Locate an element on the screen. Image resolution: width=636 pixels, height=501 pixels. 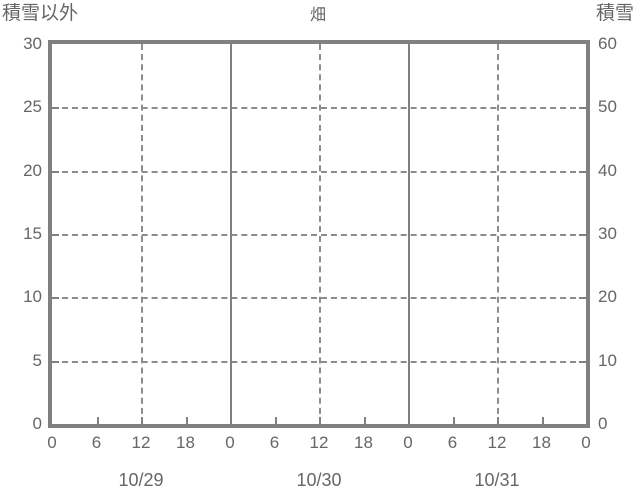
right-axis-tick-label: 50 is located at coordinates (607, 107).